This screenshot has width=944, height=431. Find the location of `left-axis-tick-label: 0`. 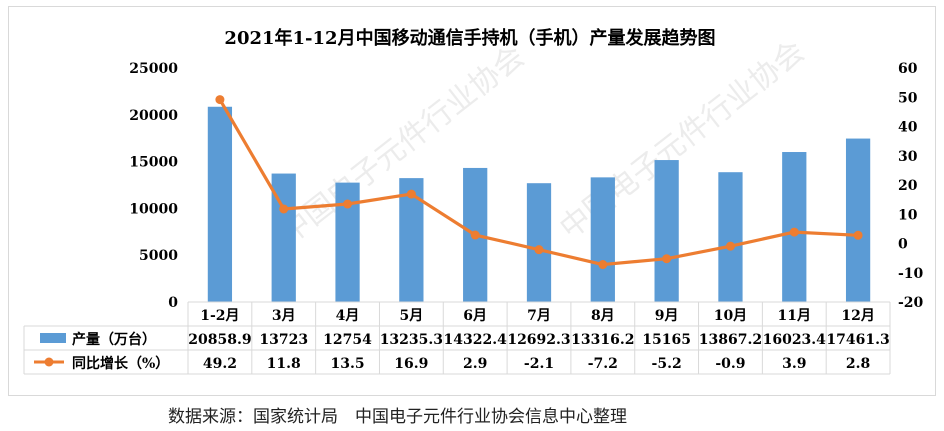

left-axis-tick-label: 0 is located at coordinates (173, 303).